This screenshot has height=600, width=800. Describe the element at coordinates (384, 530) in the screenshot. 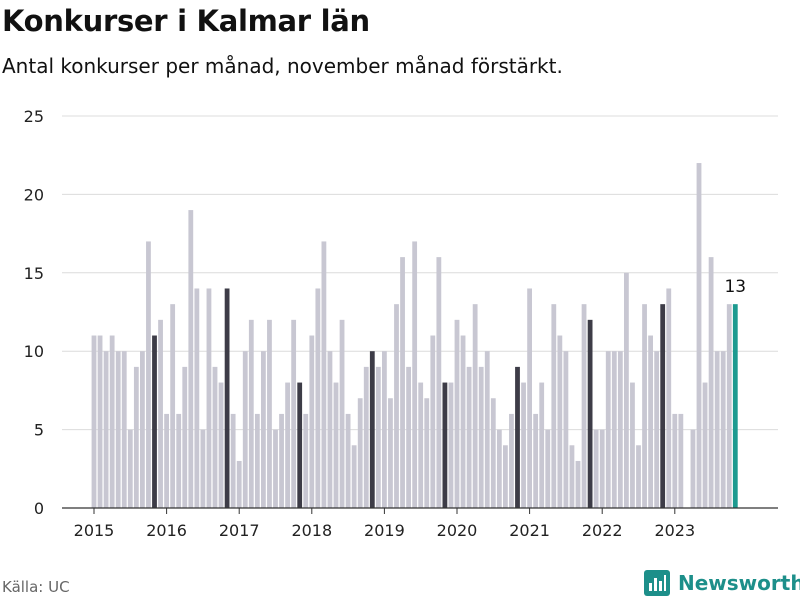

I see `x-tick-label: 2019` at that location.